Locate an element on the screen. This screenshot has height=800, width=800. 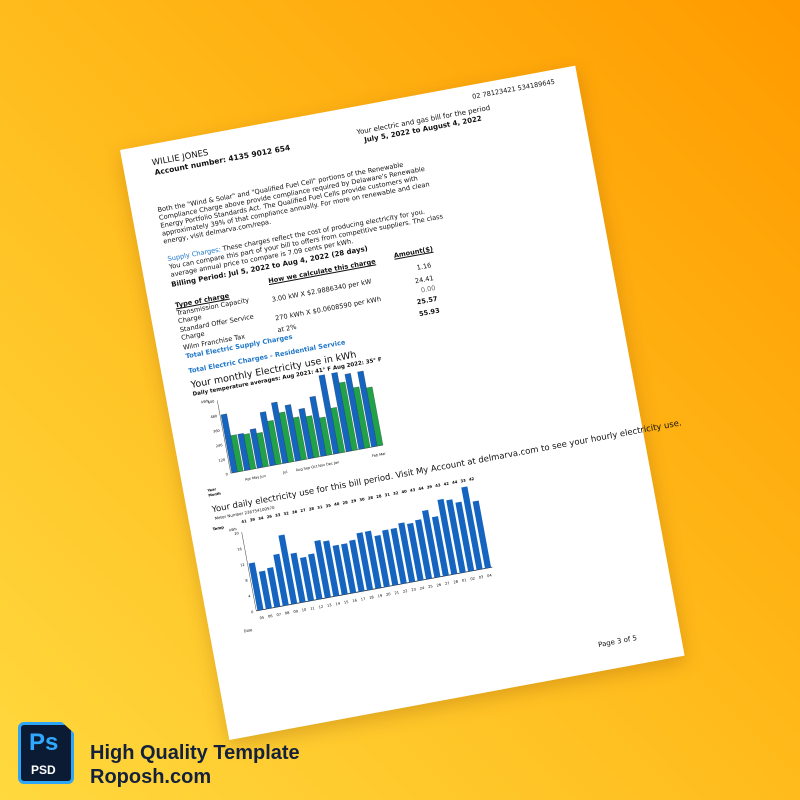
promo-headline: High Quality Template is located at coordinates (195, 753).